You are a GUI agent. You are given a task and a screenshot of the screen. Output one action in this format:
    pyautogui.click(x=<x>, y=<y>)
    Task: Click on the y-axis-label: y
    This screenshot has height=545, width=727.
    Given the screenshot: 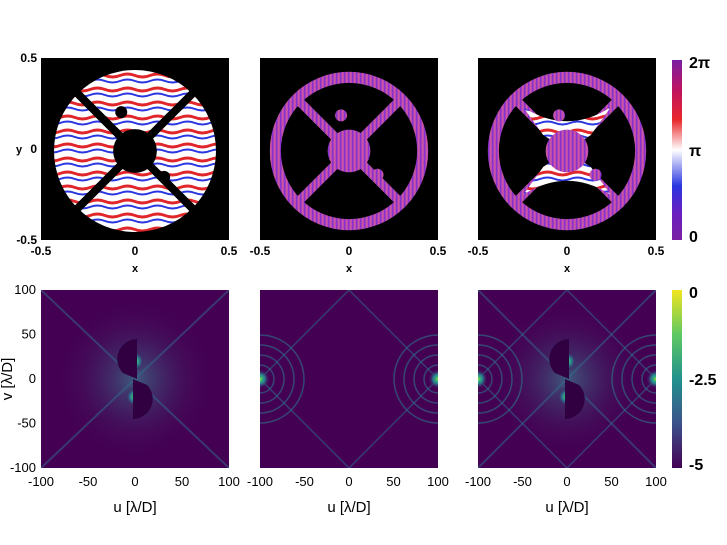 What is the action you would take?
    pyautogui.click(x=19, y=150)
    